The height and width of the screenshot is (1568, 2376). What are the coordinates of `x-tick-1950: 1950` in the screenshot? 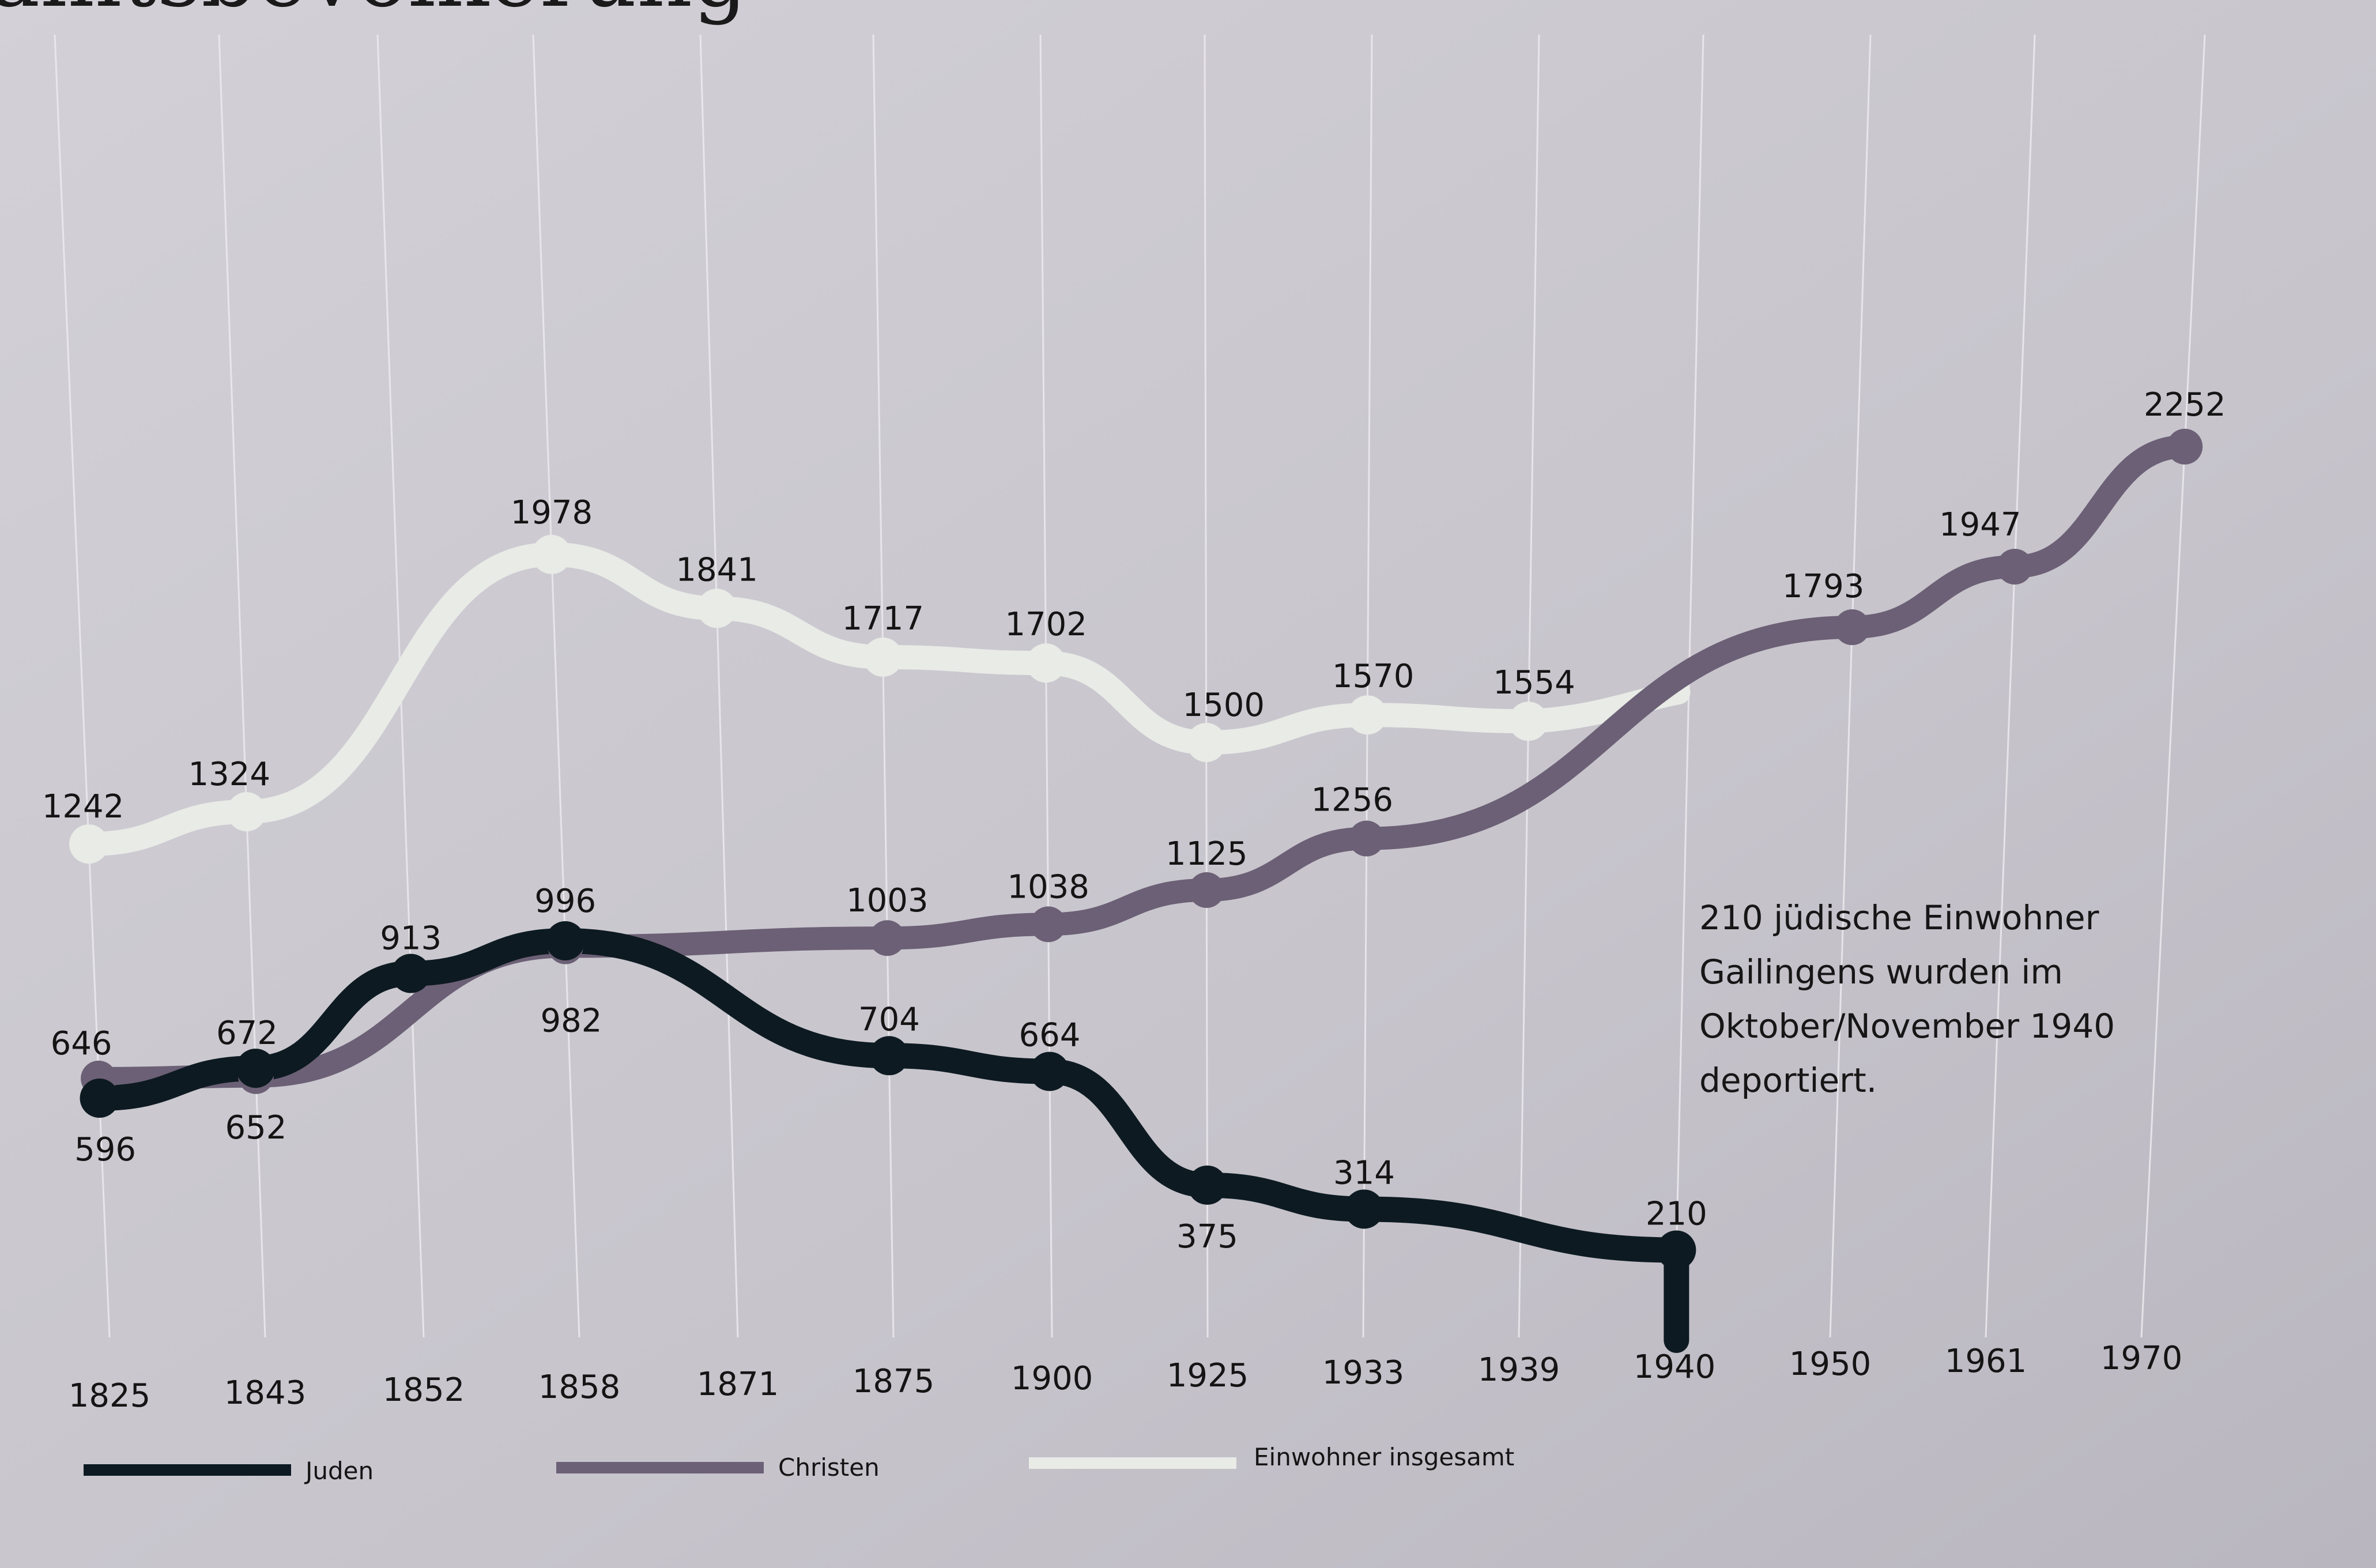 It's located at (1830, 1364).